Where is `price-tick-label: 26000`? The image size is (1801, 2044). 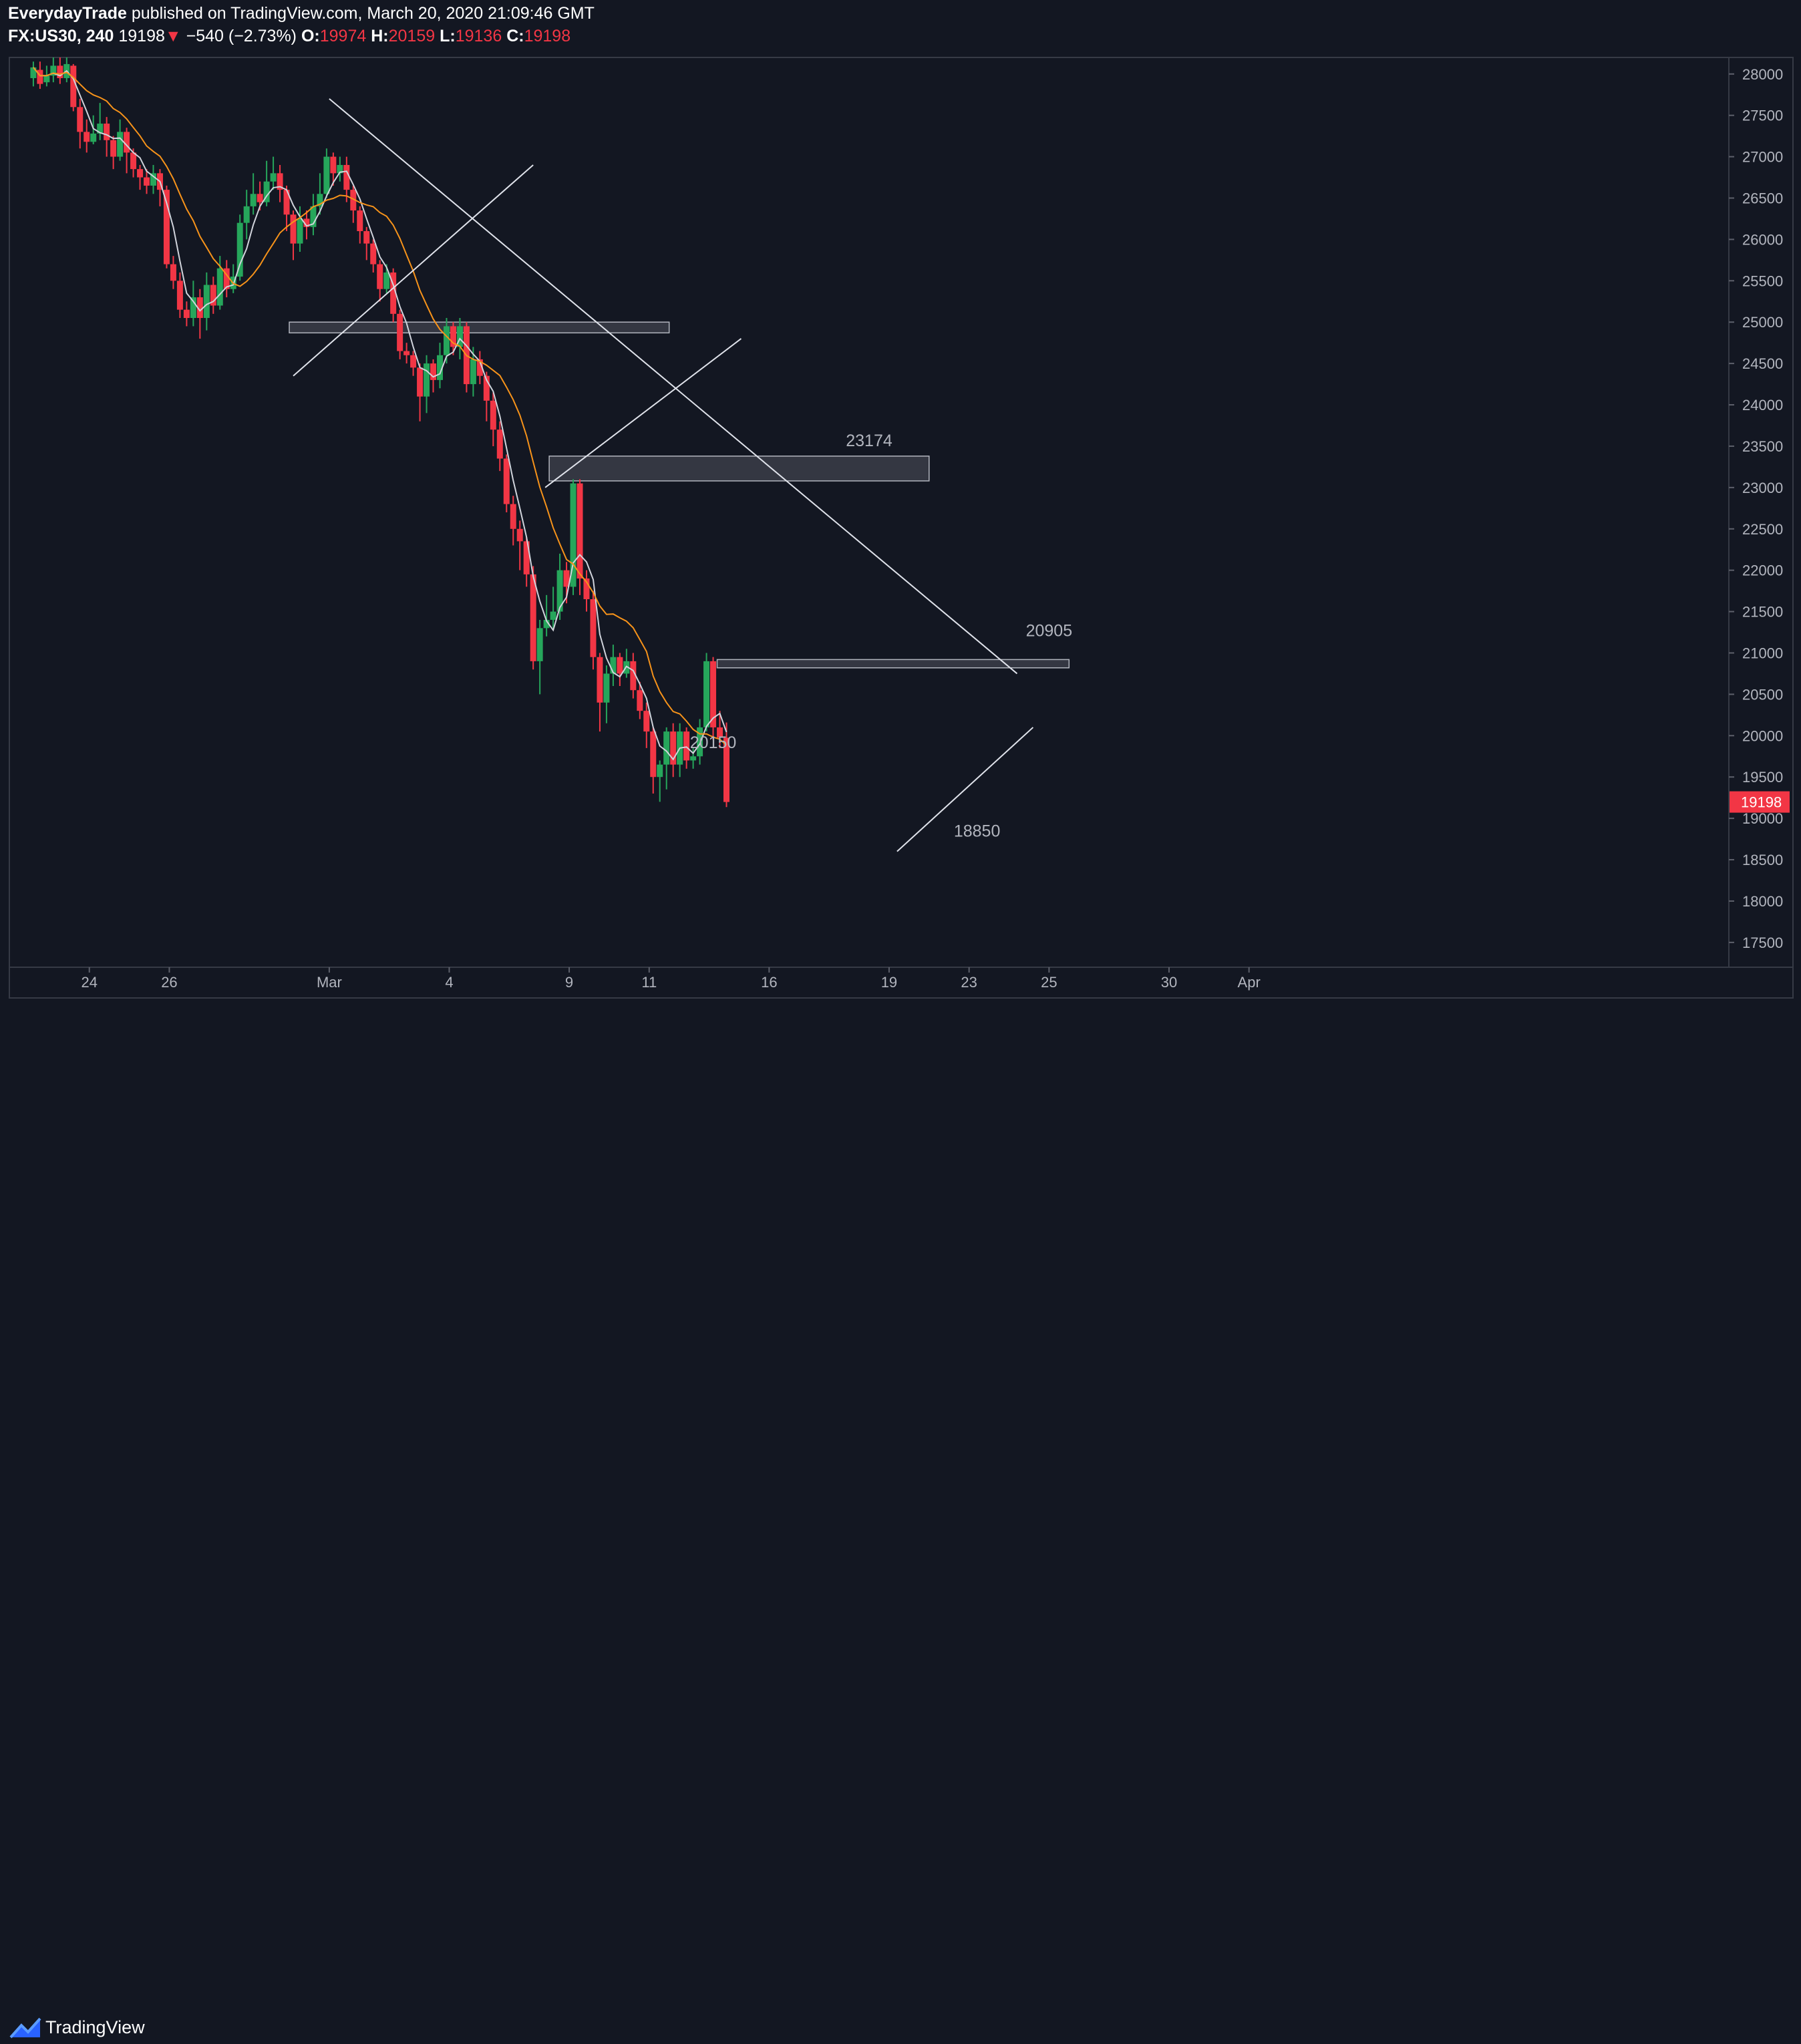 price-tick-label: 26000 is located at coordinates (1762, 239).